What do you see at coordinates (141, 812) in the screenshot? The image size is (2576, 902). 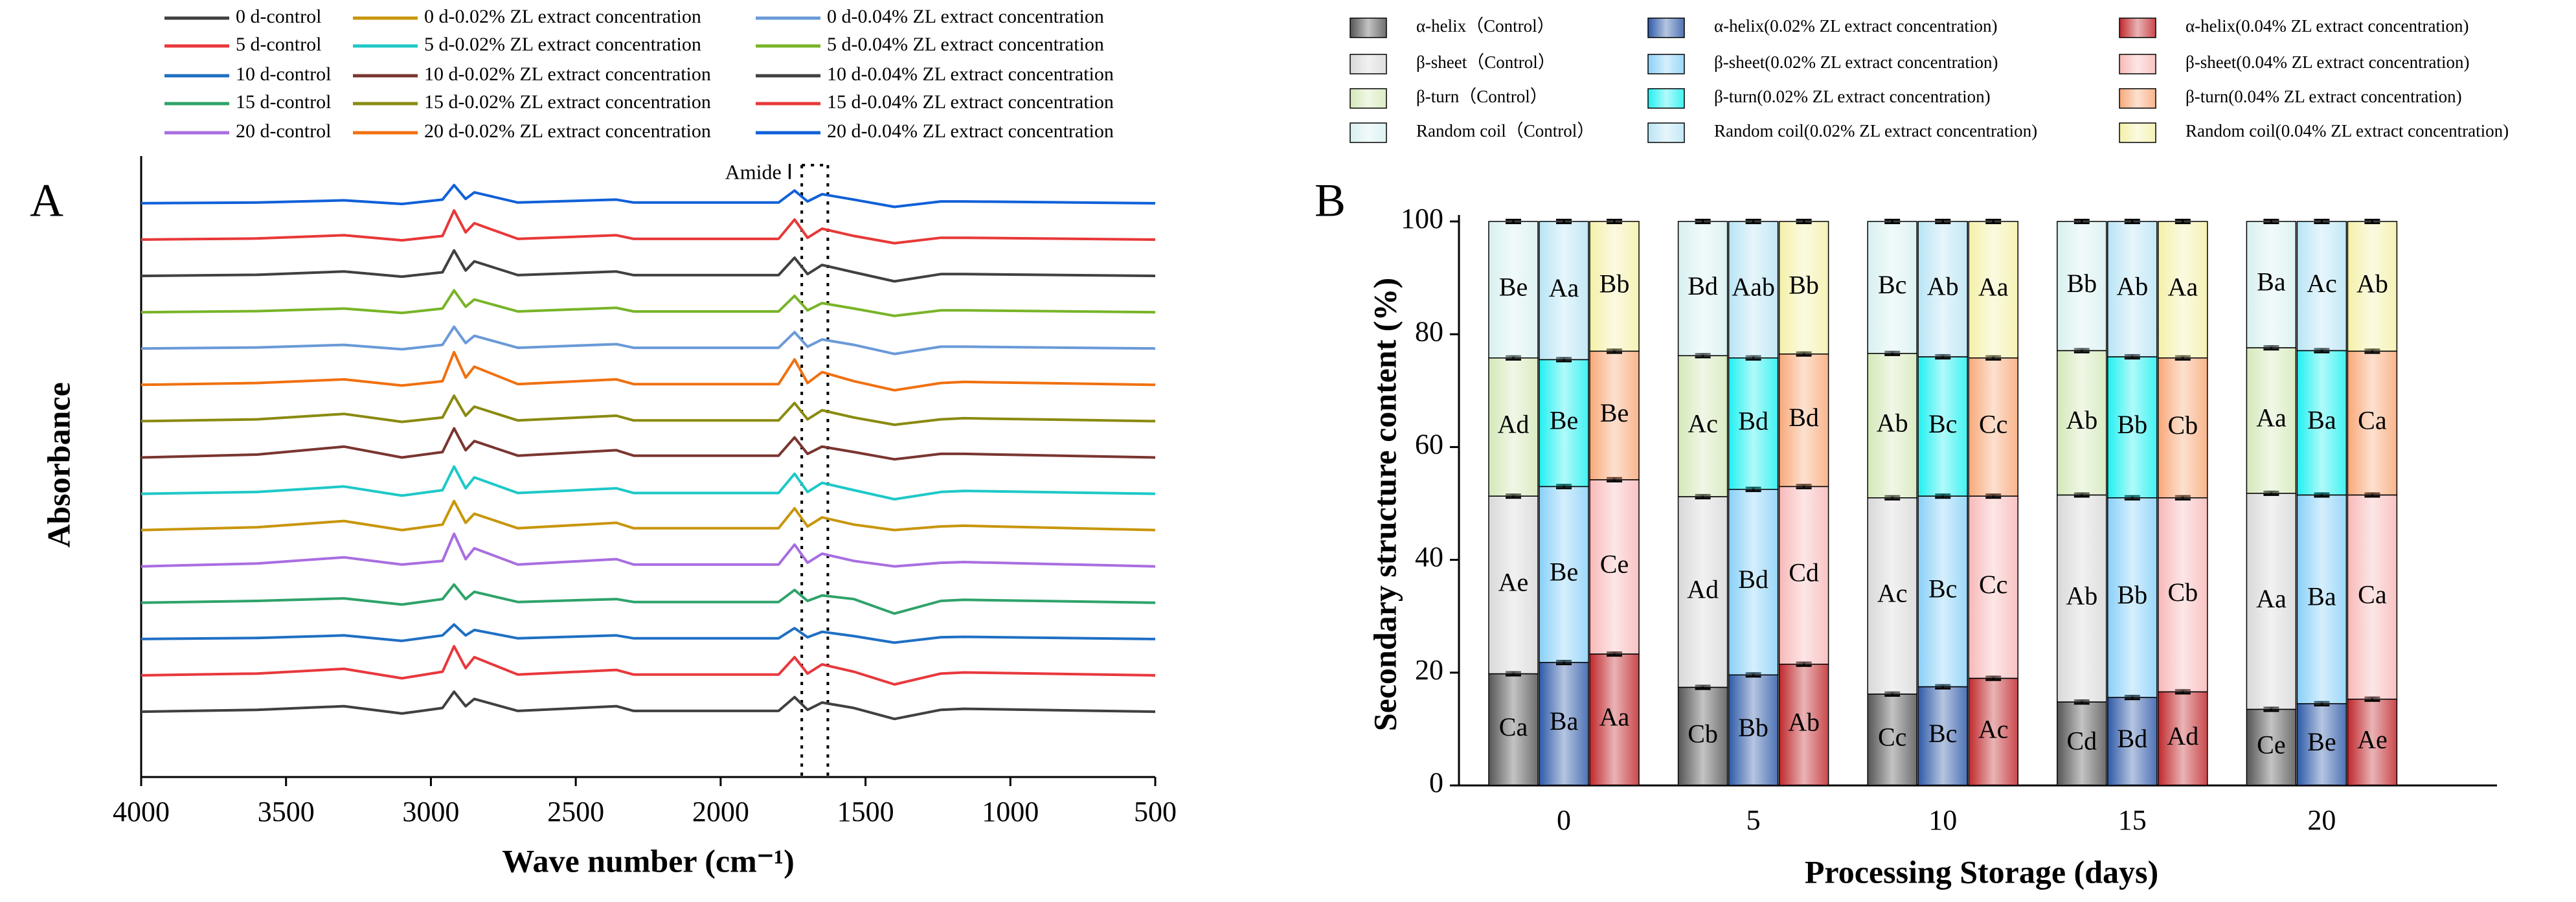 I see `x-tick-label: 4000` at bounding box center [141, 812].